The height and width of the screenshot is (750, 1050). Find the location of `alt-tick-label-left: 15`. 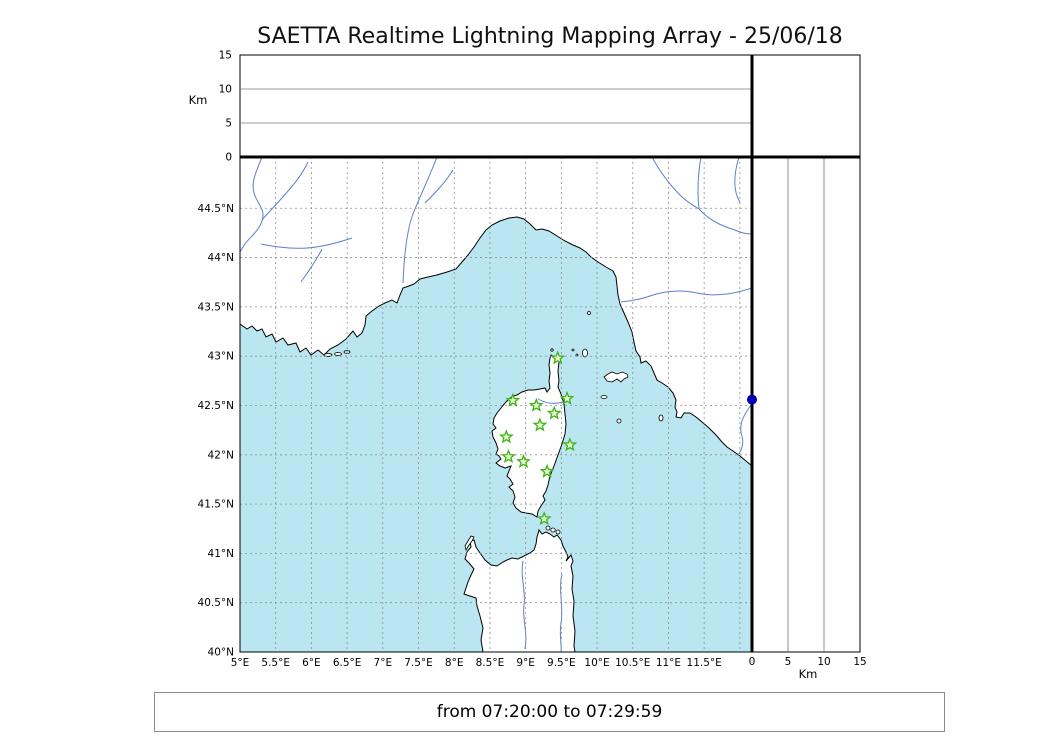

alt-tick-label-left: 15 is located at coordinates (225, 56).